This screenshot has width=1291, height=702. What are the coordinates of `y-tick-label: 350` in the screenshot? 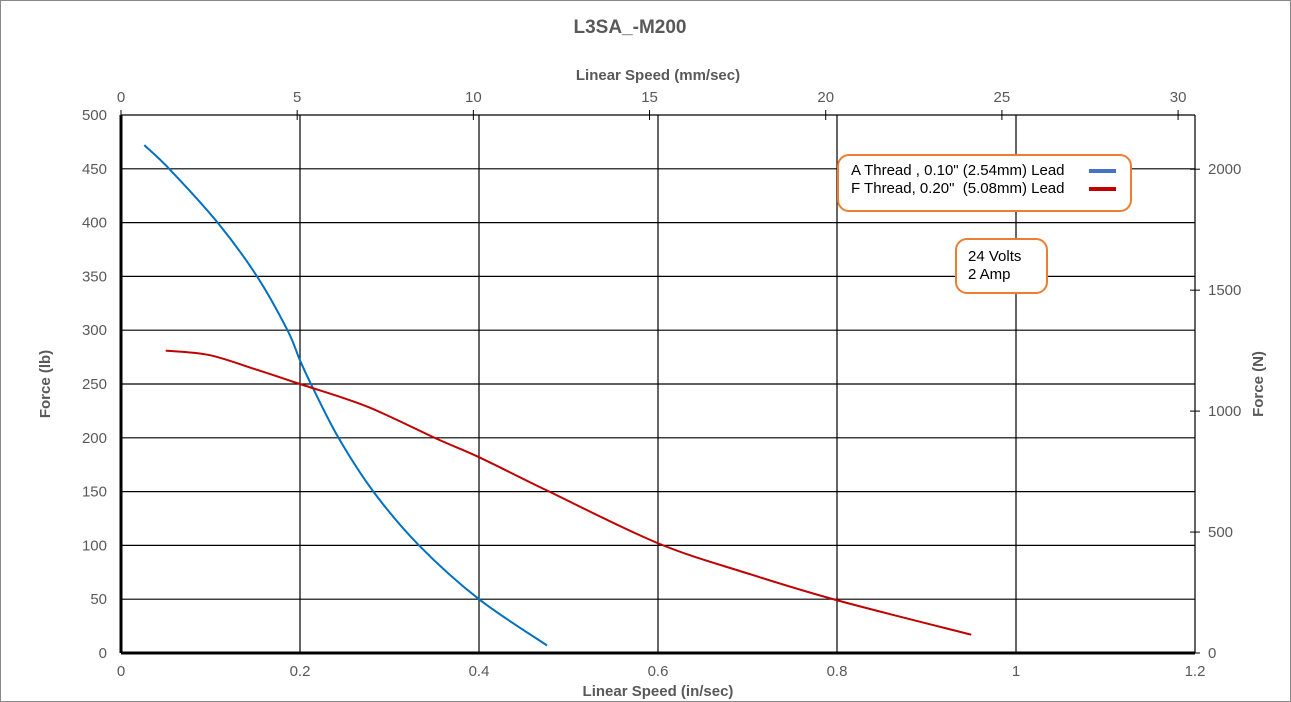 It's located at (94, 276).